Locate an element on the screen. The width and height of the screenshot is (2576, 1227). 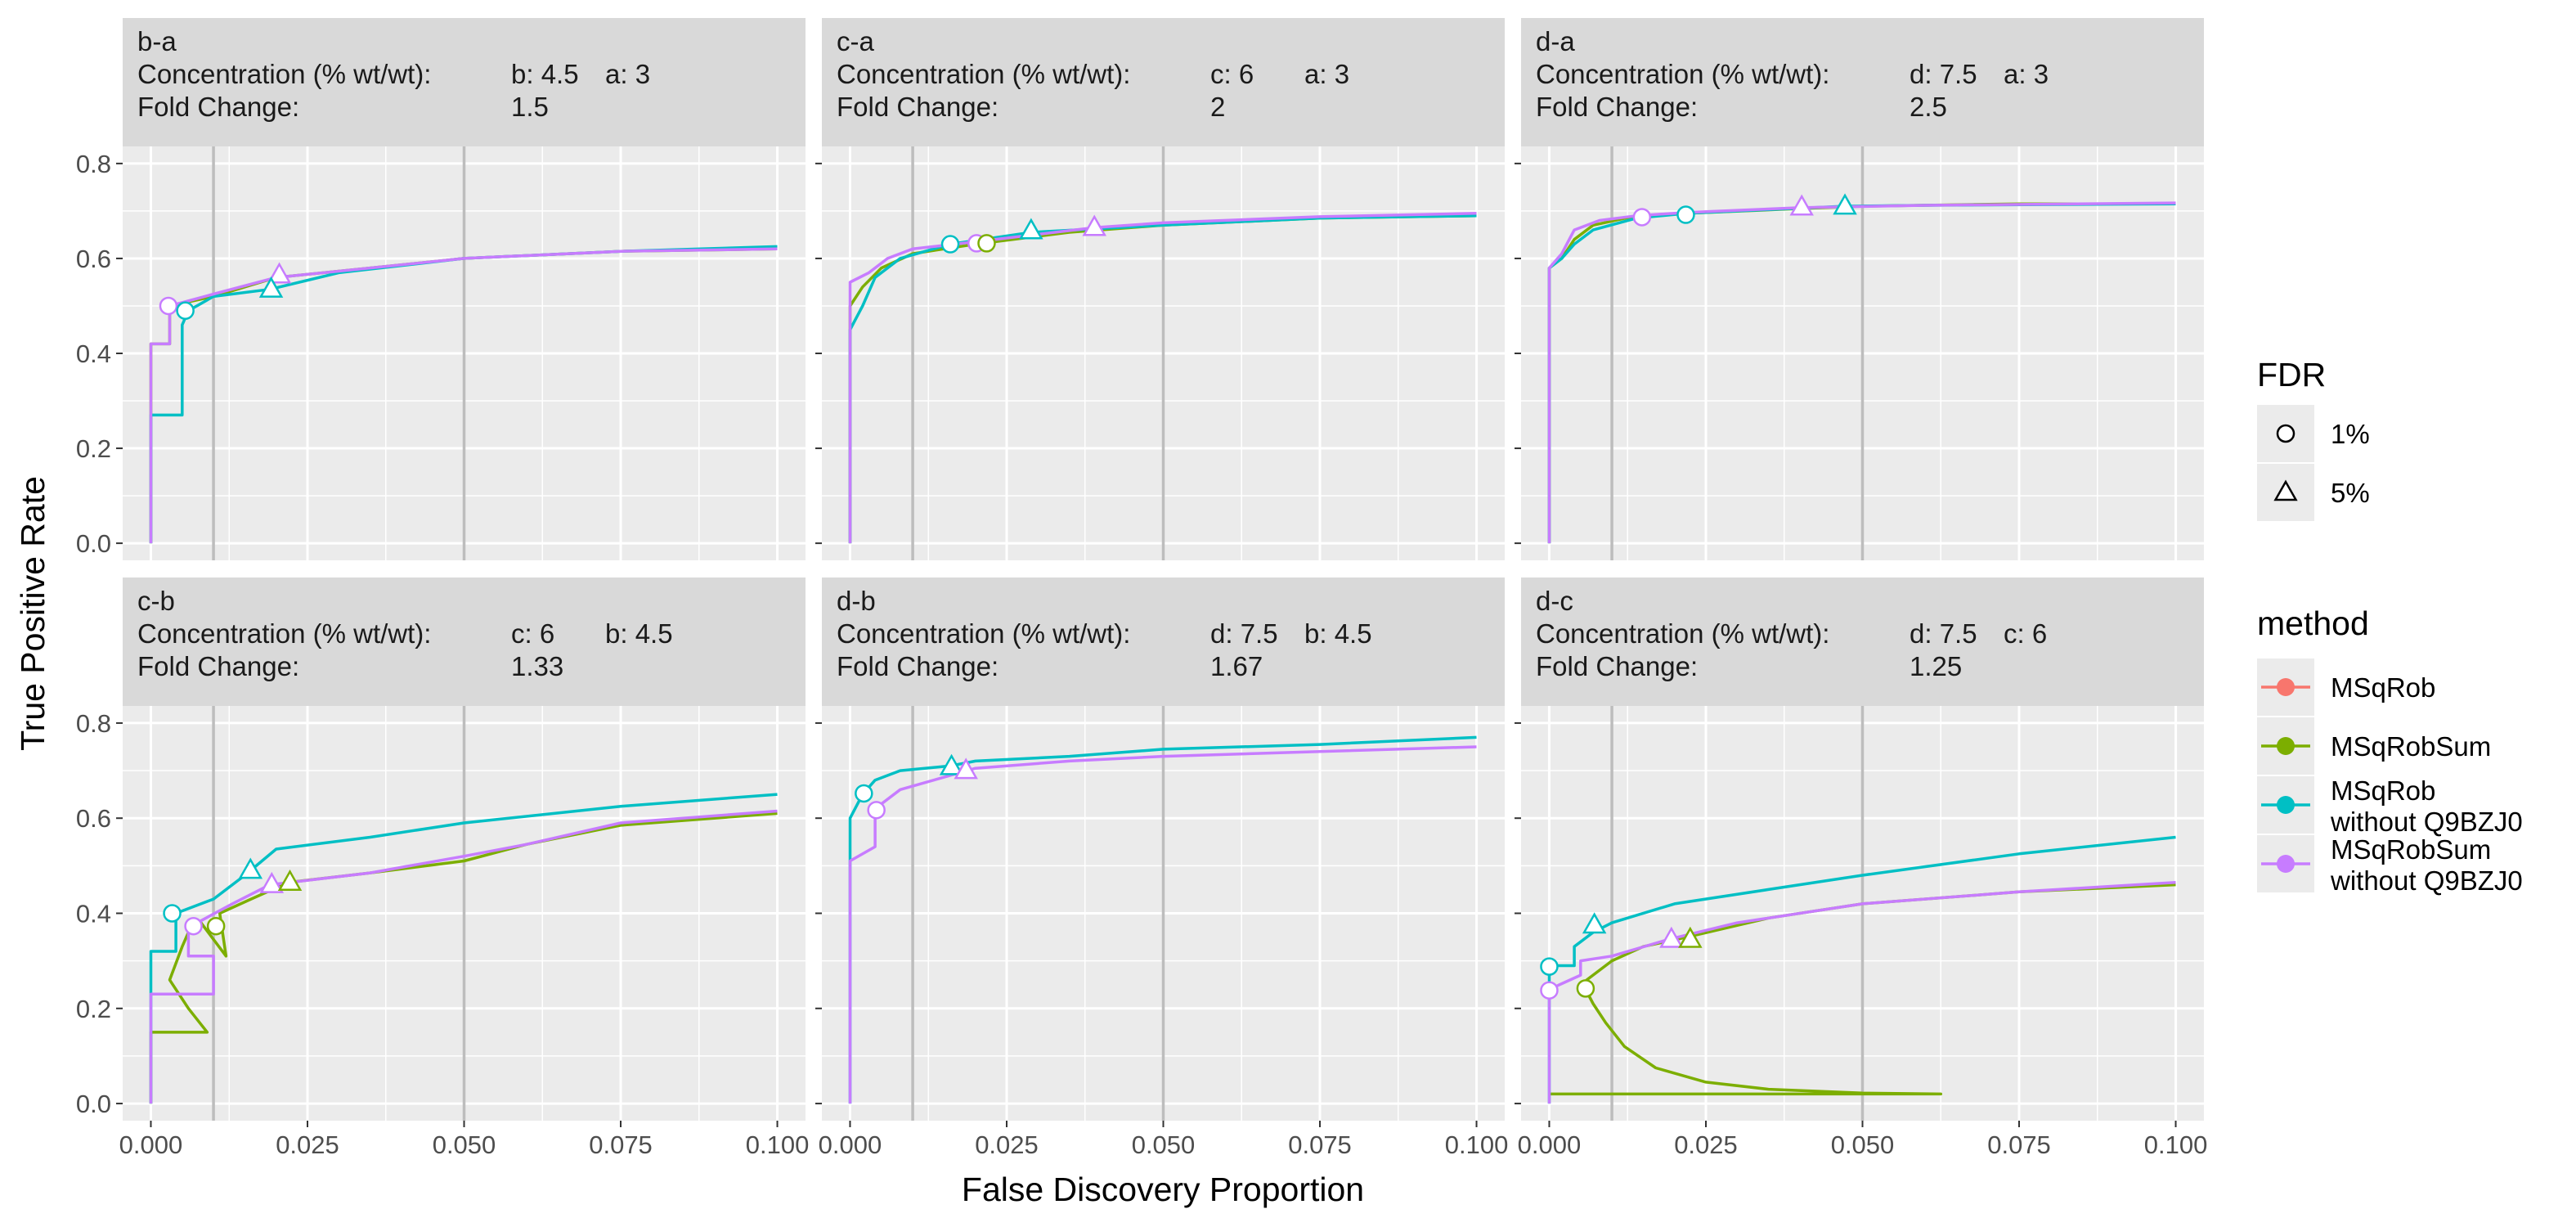
strip-concentration-value-1: d: 7.5 is located at coordinates (1944, 633).